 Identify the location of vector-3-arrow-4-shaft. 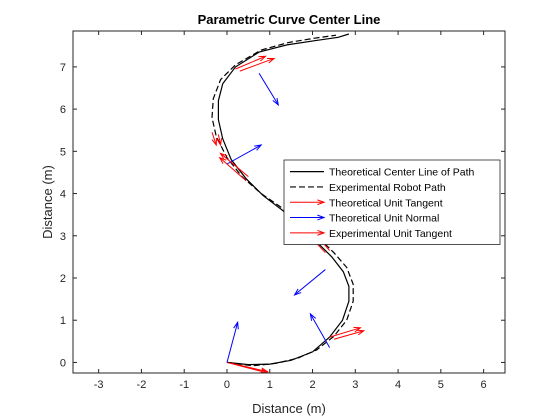
(234, 165).